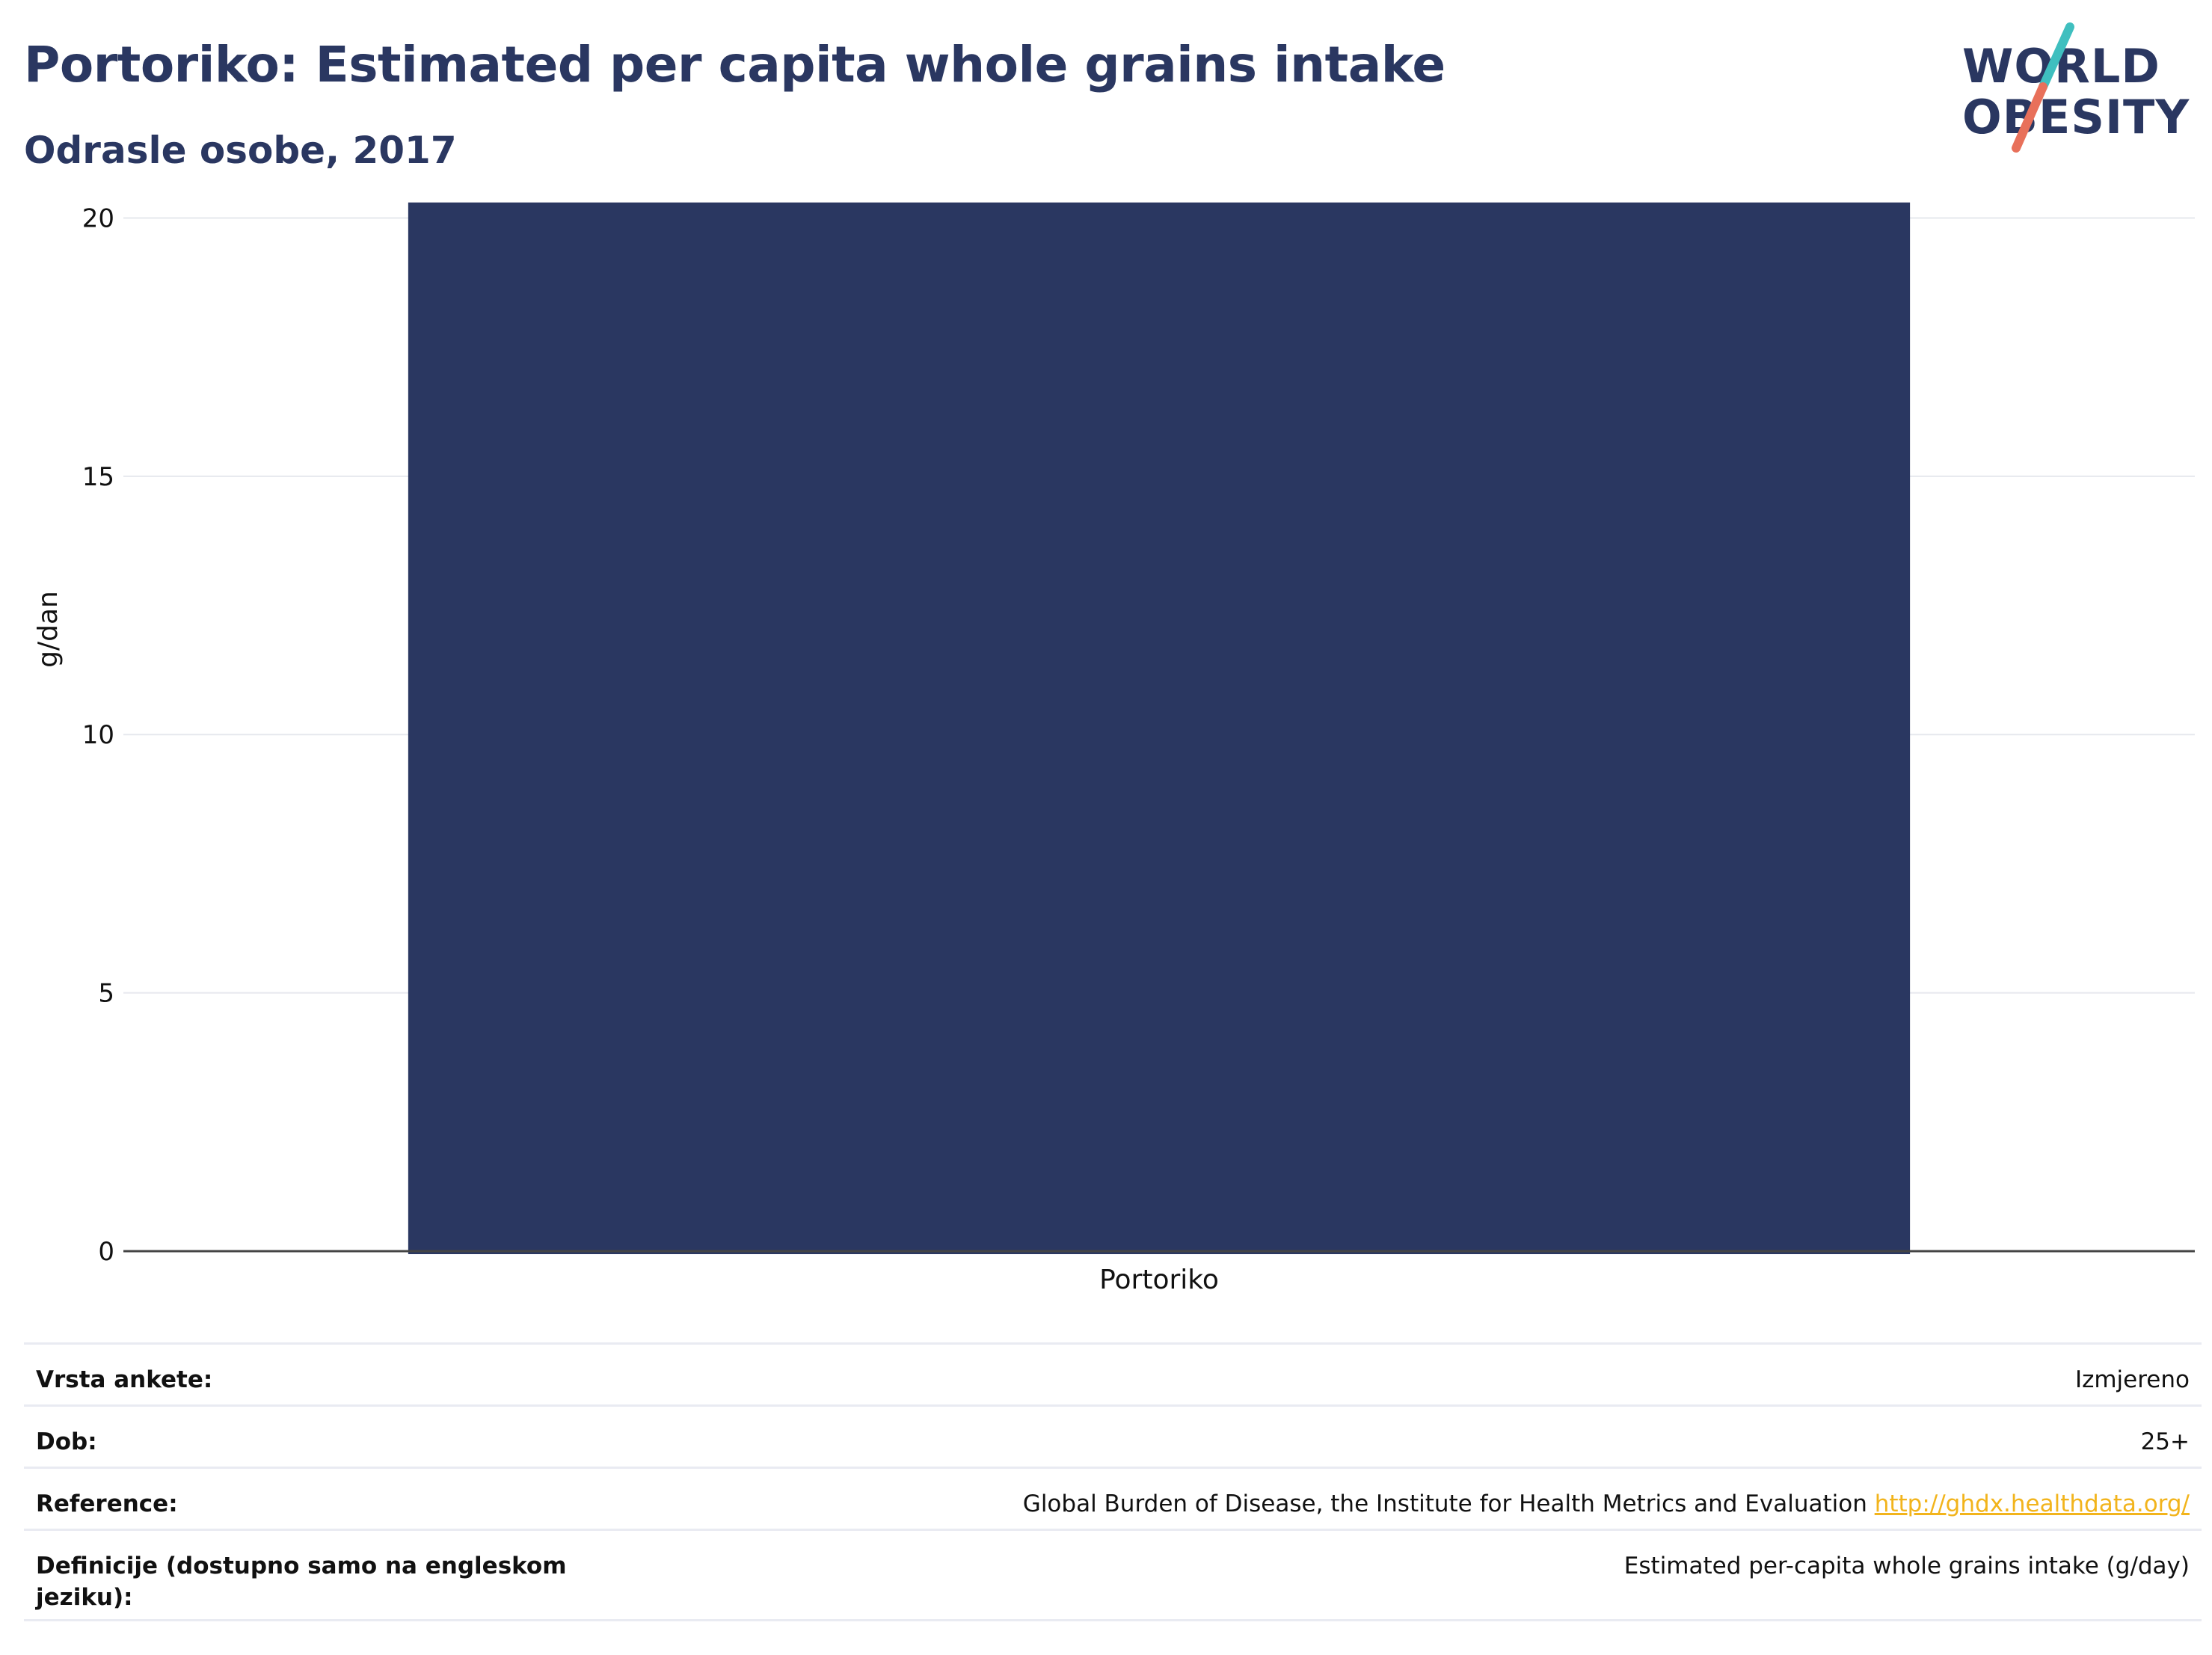 This screenshot has height=1655, width=2212. Describe the element at coordinates (107, 1503) in the screenshot. I see `info-label: Reference:` at that location.